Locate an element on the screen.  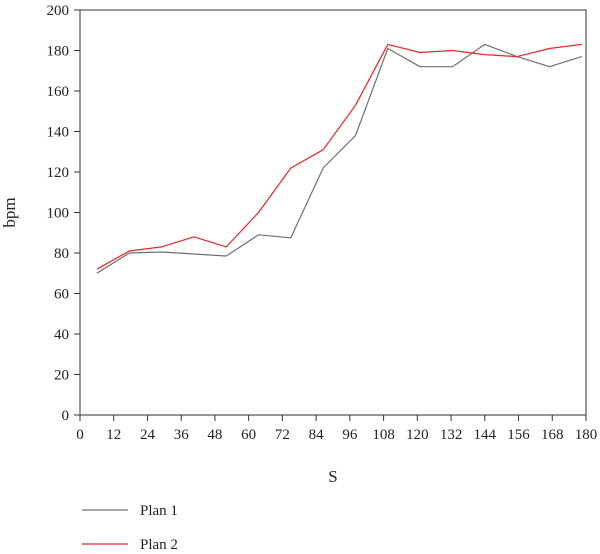
x-tick-label: 144 is located at coordinates (485, 435).